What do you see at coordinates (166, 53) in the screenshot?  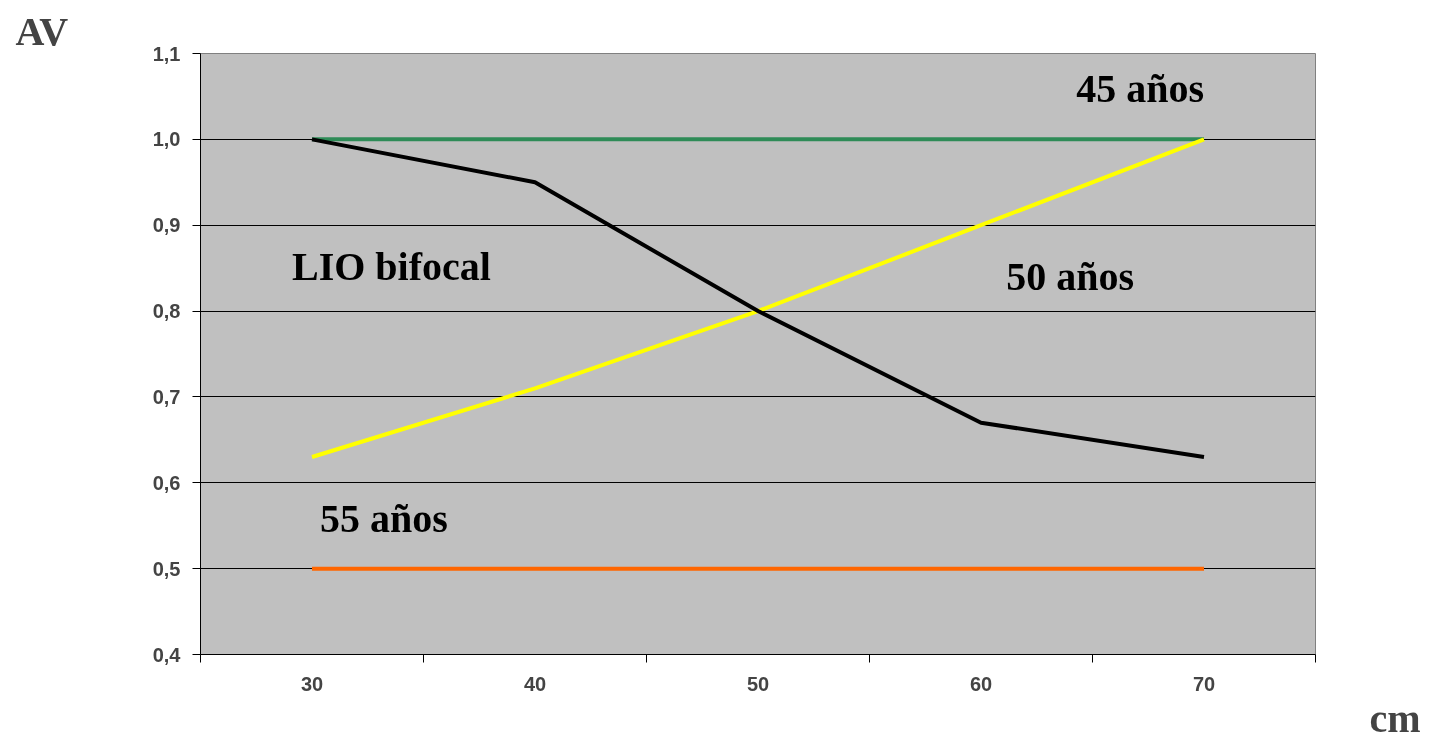 I see `y-tick-label: 1,1` at bounding box center [166, 53].